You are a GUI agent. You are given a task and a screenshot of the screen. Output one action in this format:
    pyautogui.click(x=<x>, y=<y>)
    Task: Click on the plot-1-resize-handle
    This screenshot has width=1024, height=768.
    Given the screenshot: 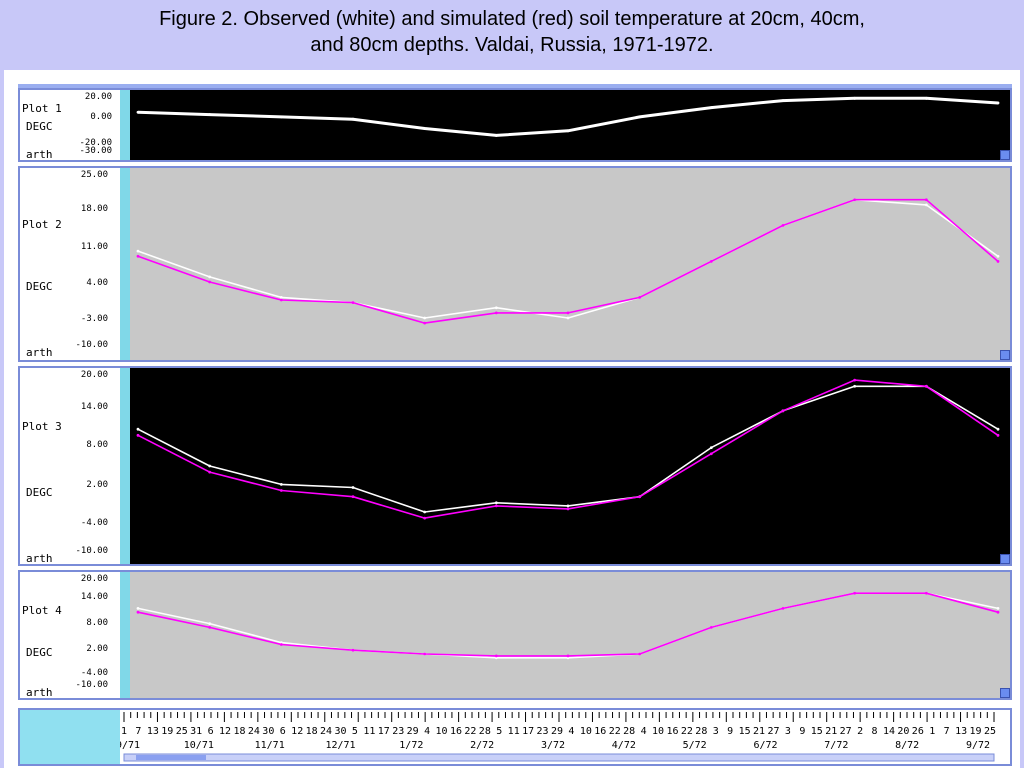 What is the action you would take?
    pyautogui.click(x=1005, y=155)
    